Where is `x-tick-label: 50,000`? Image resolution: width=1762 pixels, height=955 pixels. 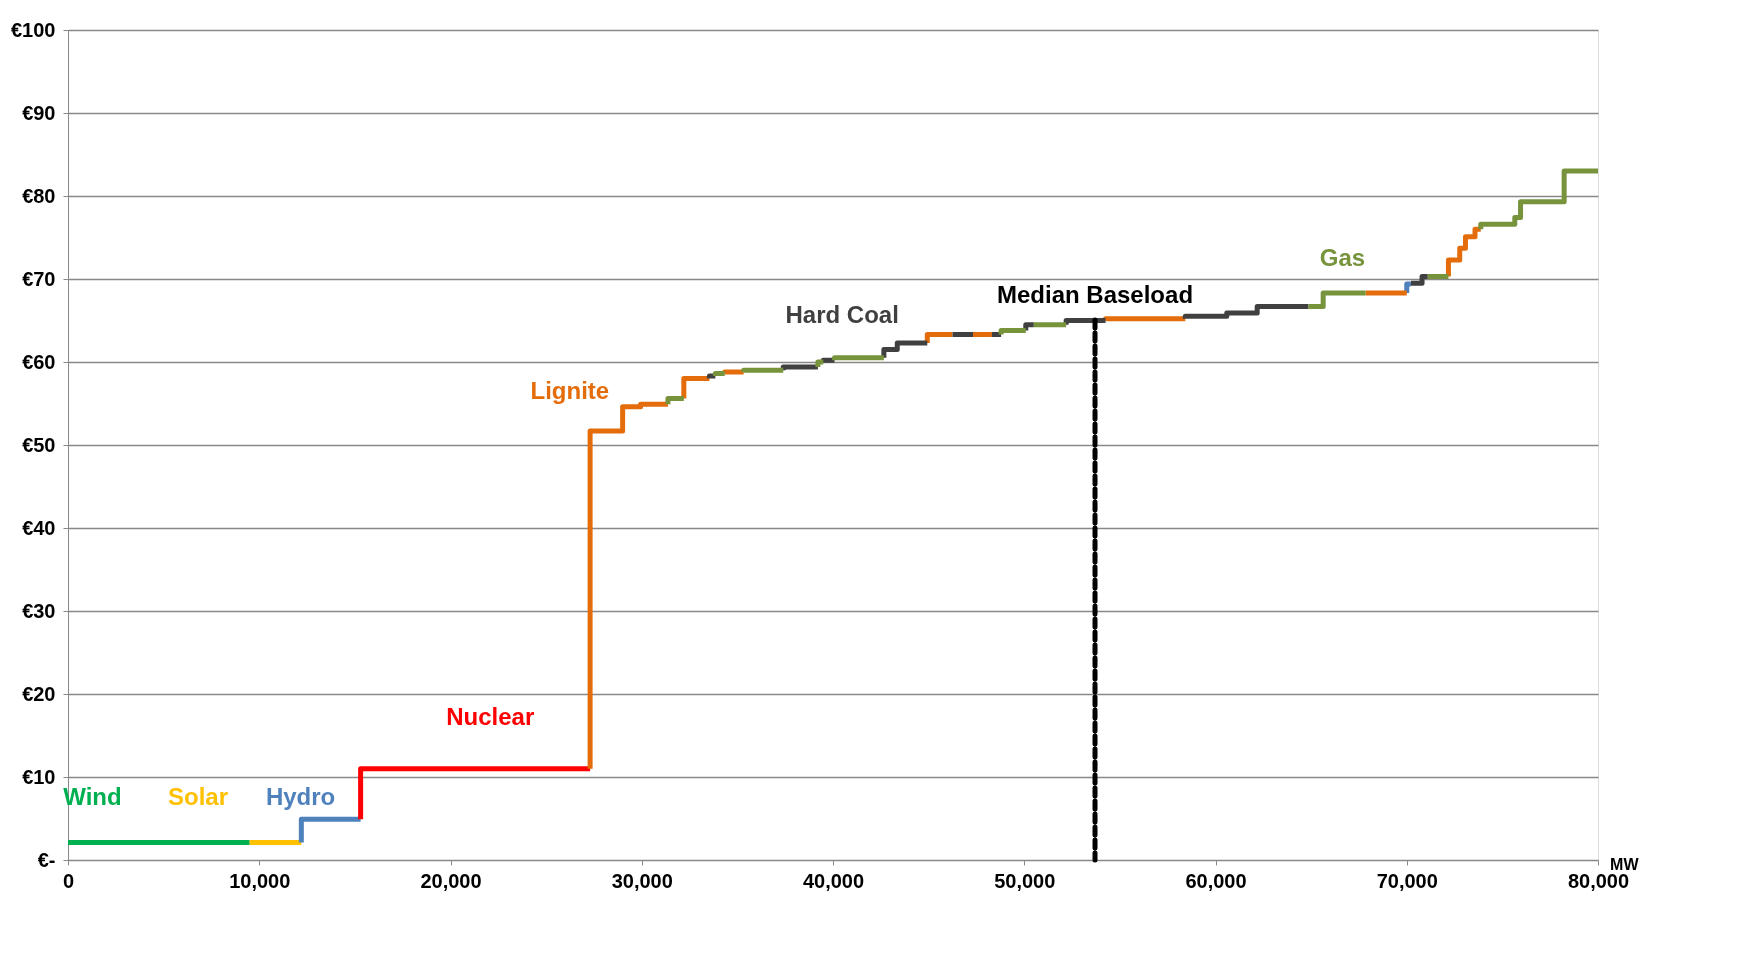 x-tick-label: 50,000 is located at coordinates (1025, 880).